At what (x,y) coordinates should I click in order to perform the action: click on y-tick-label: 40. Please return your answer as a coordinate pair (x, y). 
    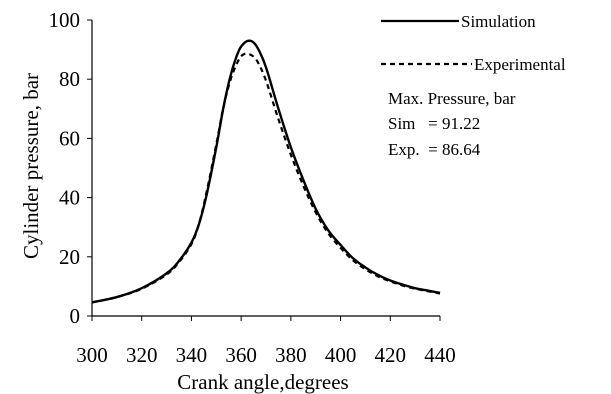
    Looking at the image, I should click on (69, 198).